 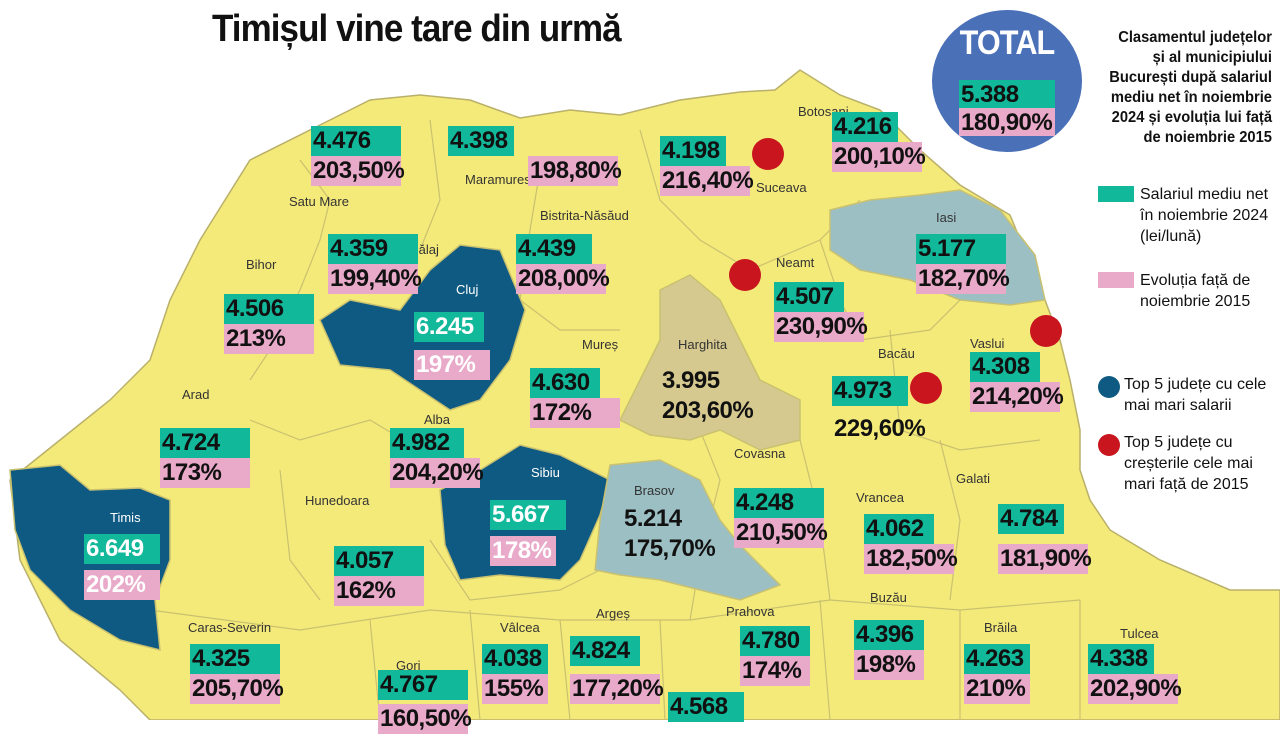 I want to click on legend-change: Evoluția față de noiembrie 2015, so click(x=1189, y=291).